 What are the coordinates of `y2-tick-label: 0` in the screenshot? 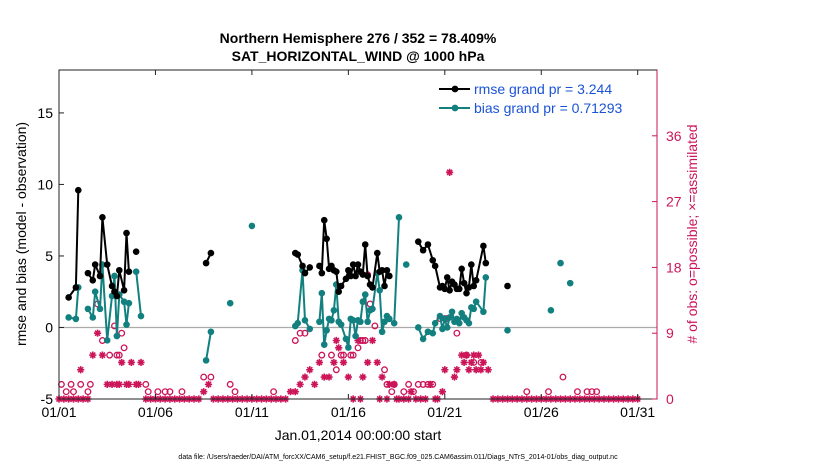 It's located at (670, 399).